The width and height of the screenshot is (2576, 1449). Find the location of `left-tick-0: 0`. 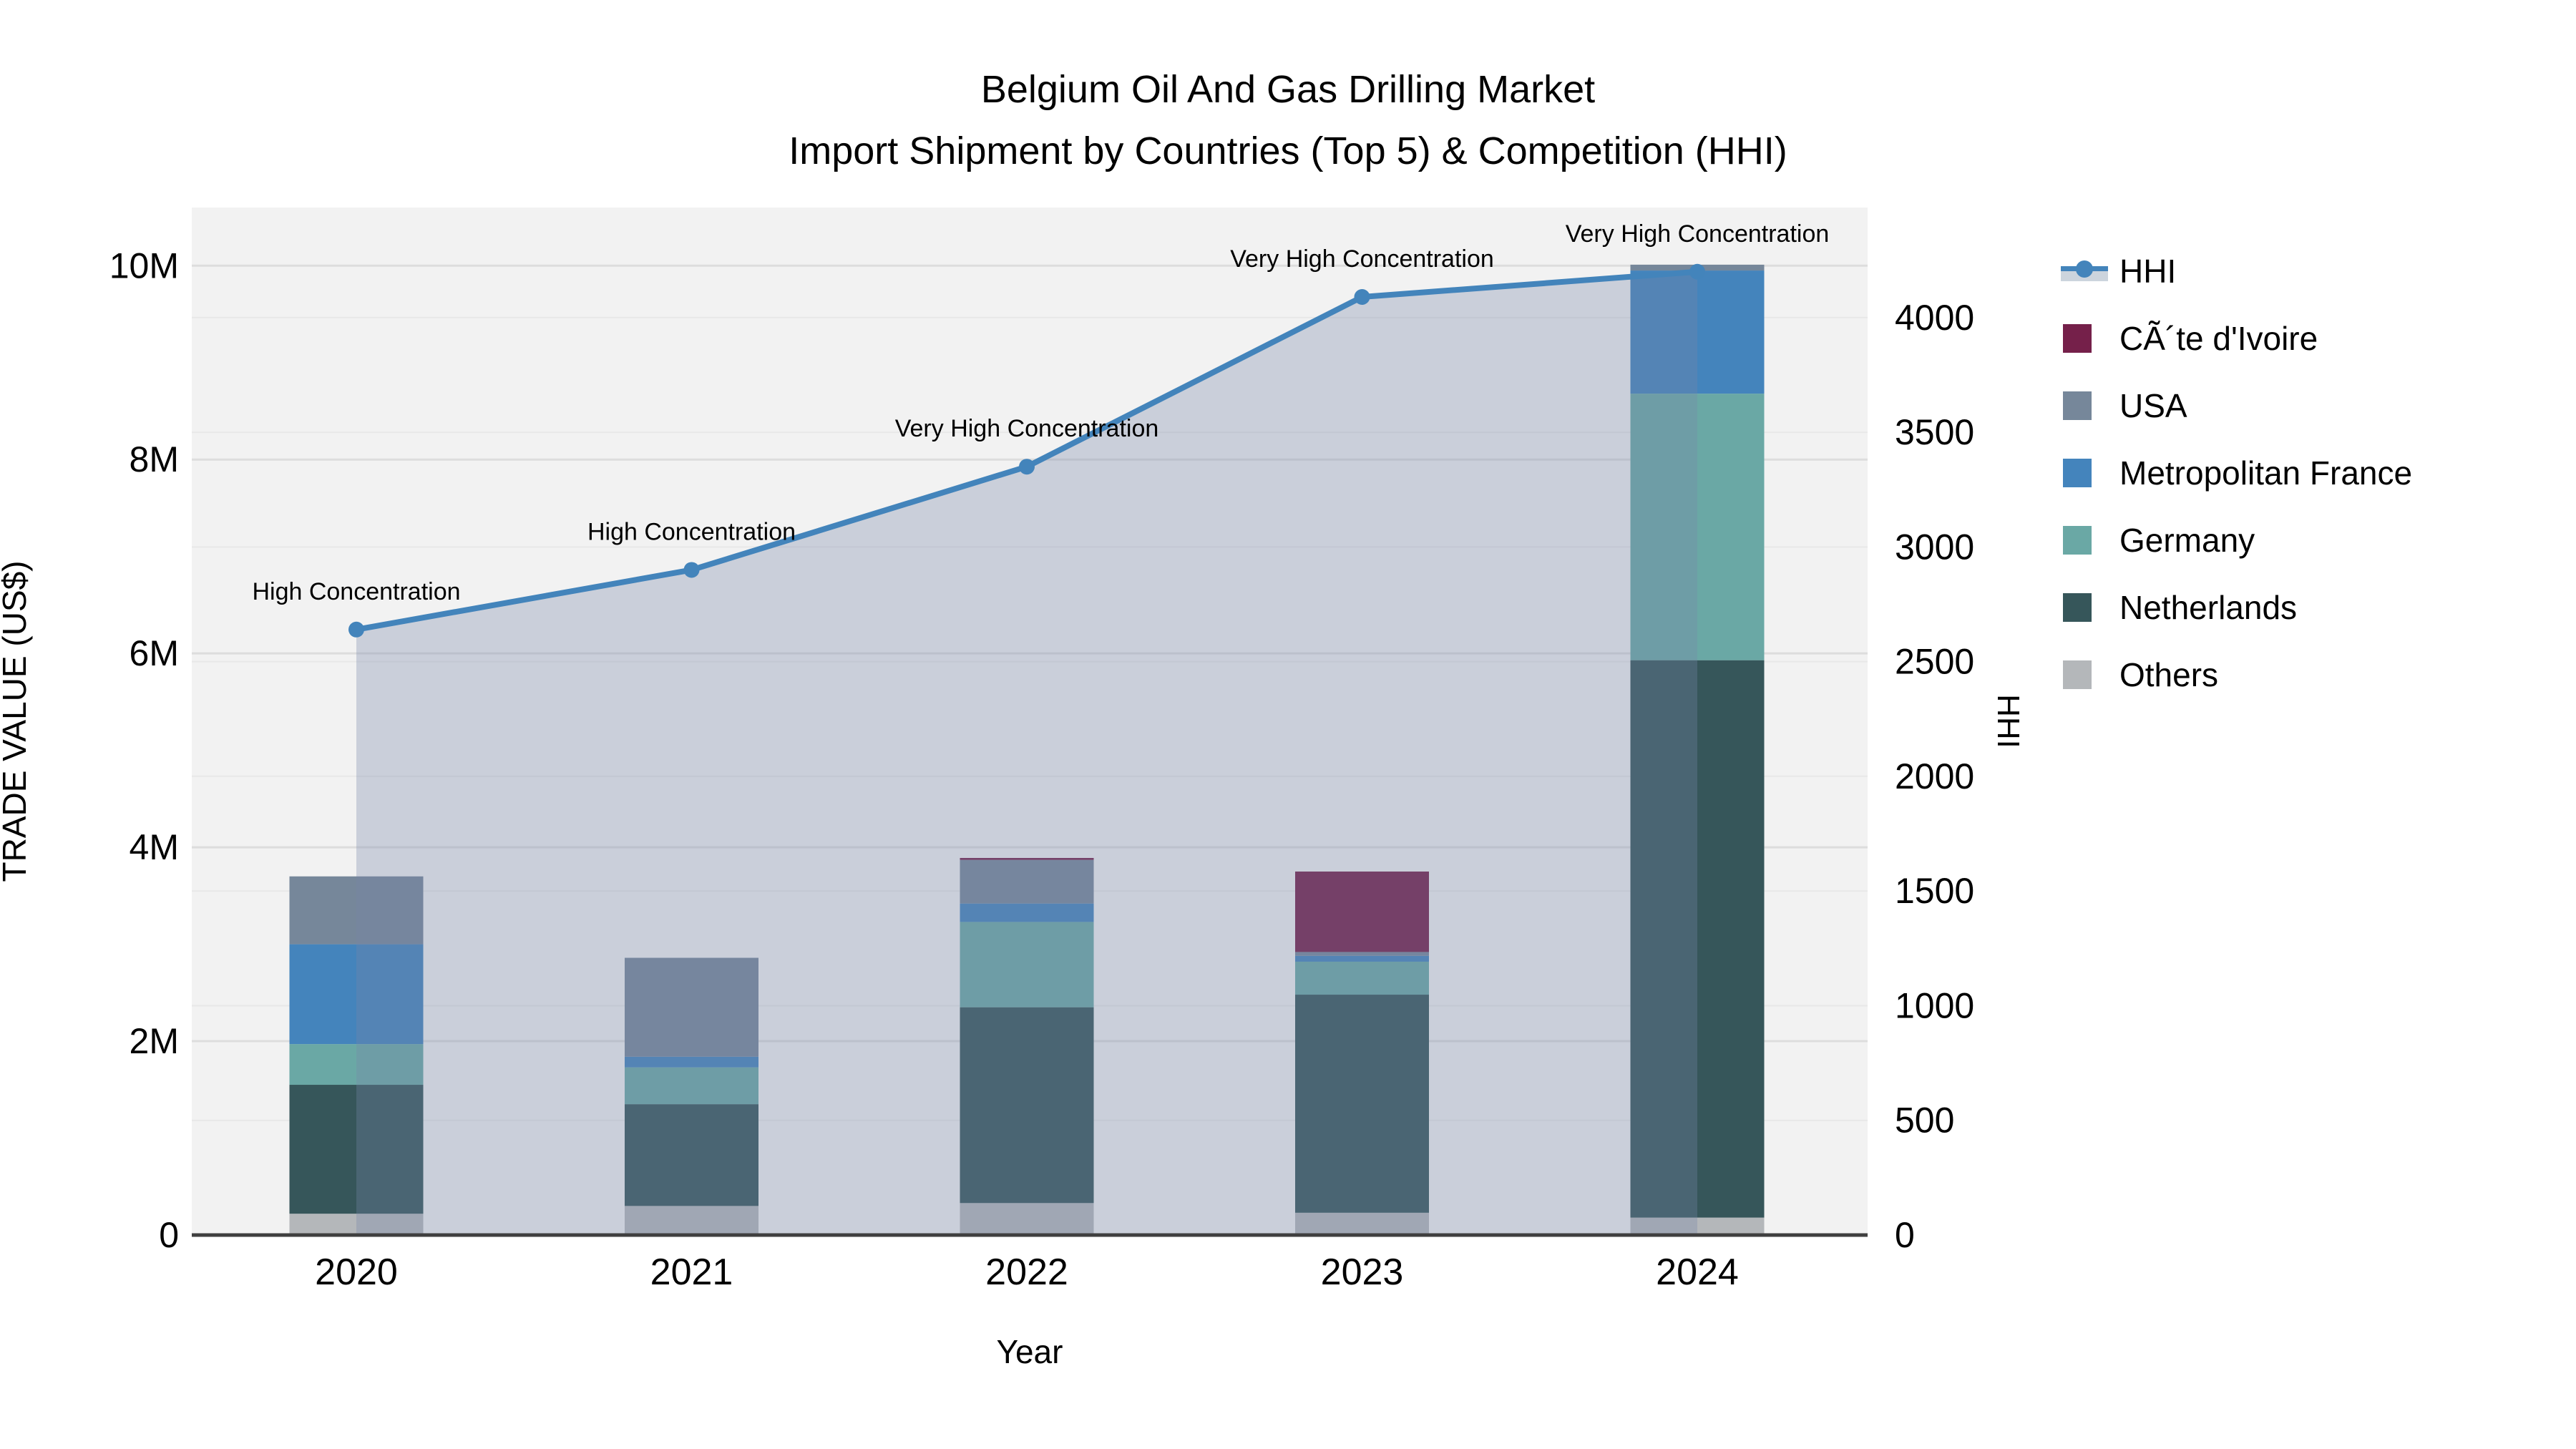

left-tick-0: 0 is located at coordinates (169, 1235).